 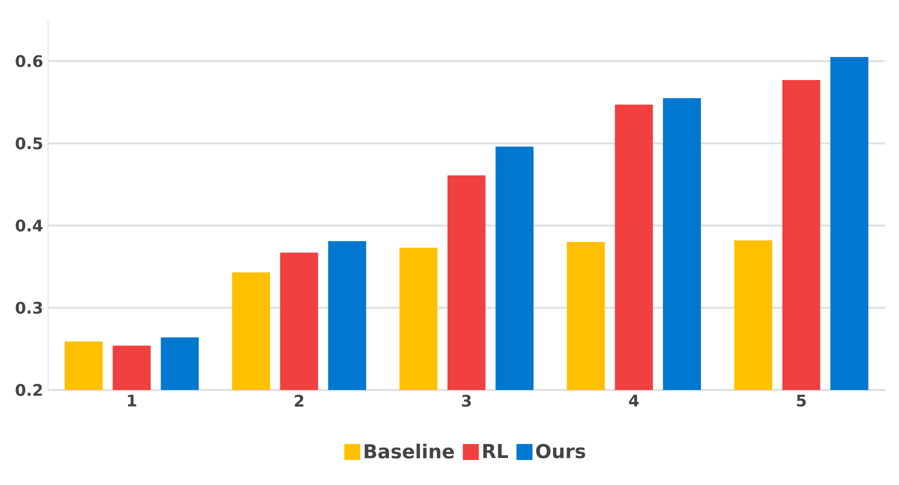 I want to click on y-tick-label: 0.6, so click(x=29, y=61).